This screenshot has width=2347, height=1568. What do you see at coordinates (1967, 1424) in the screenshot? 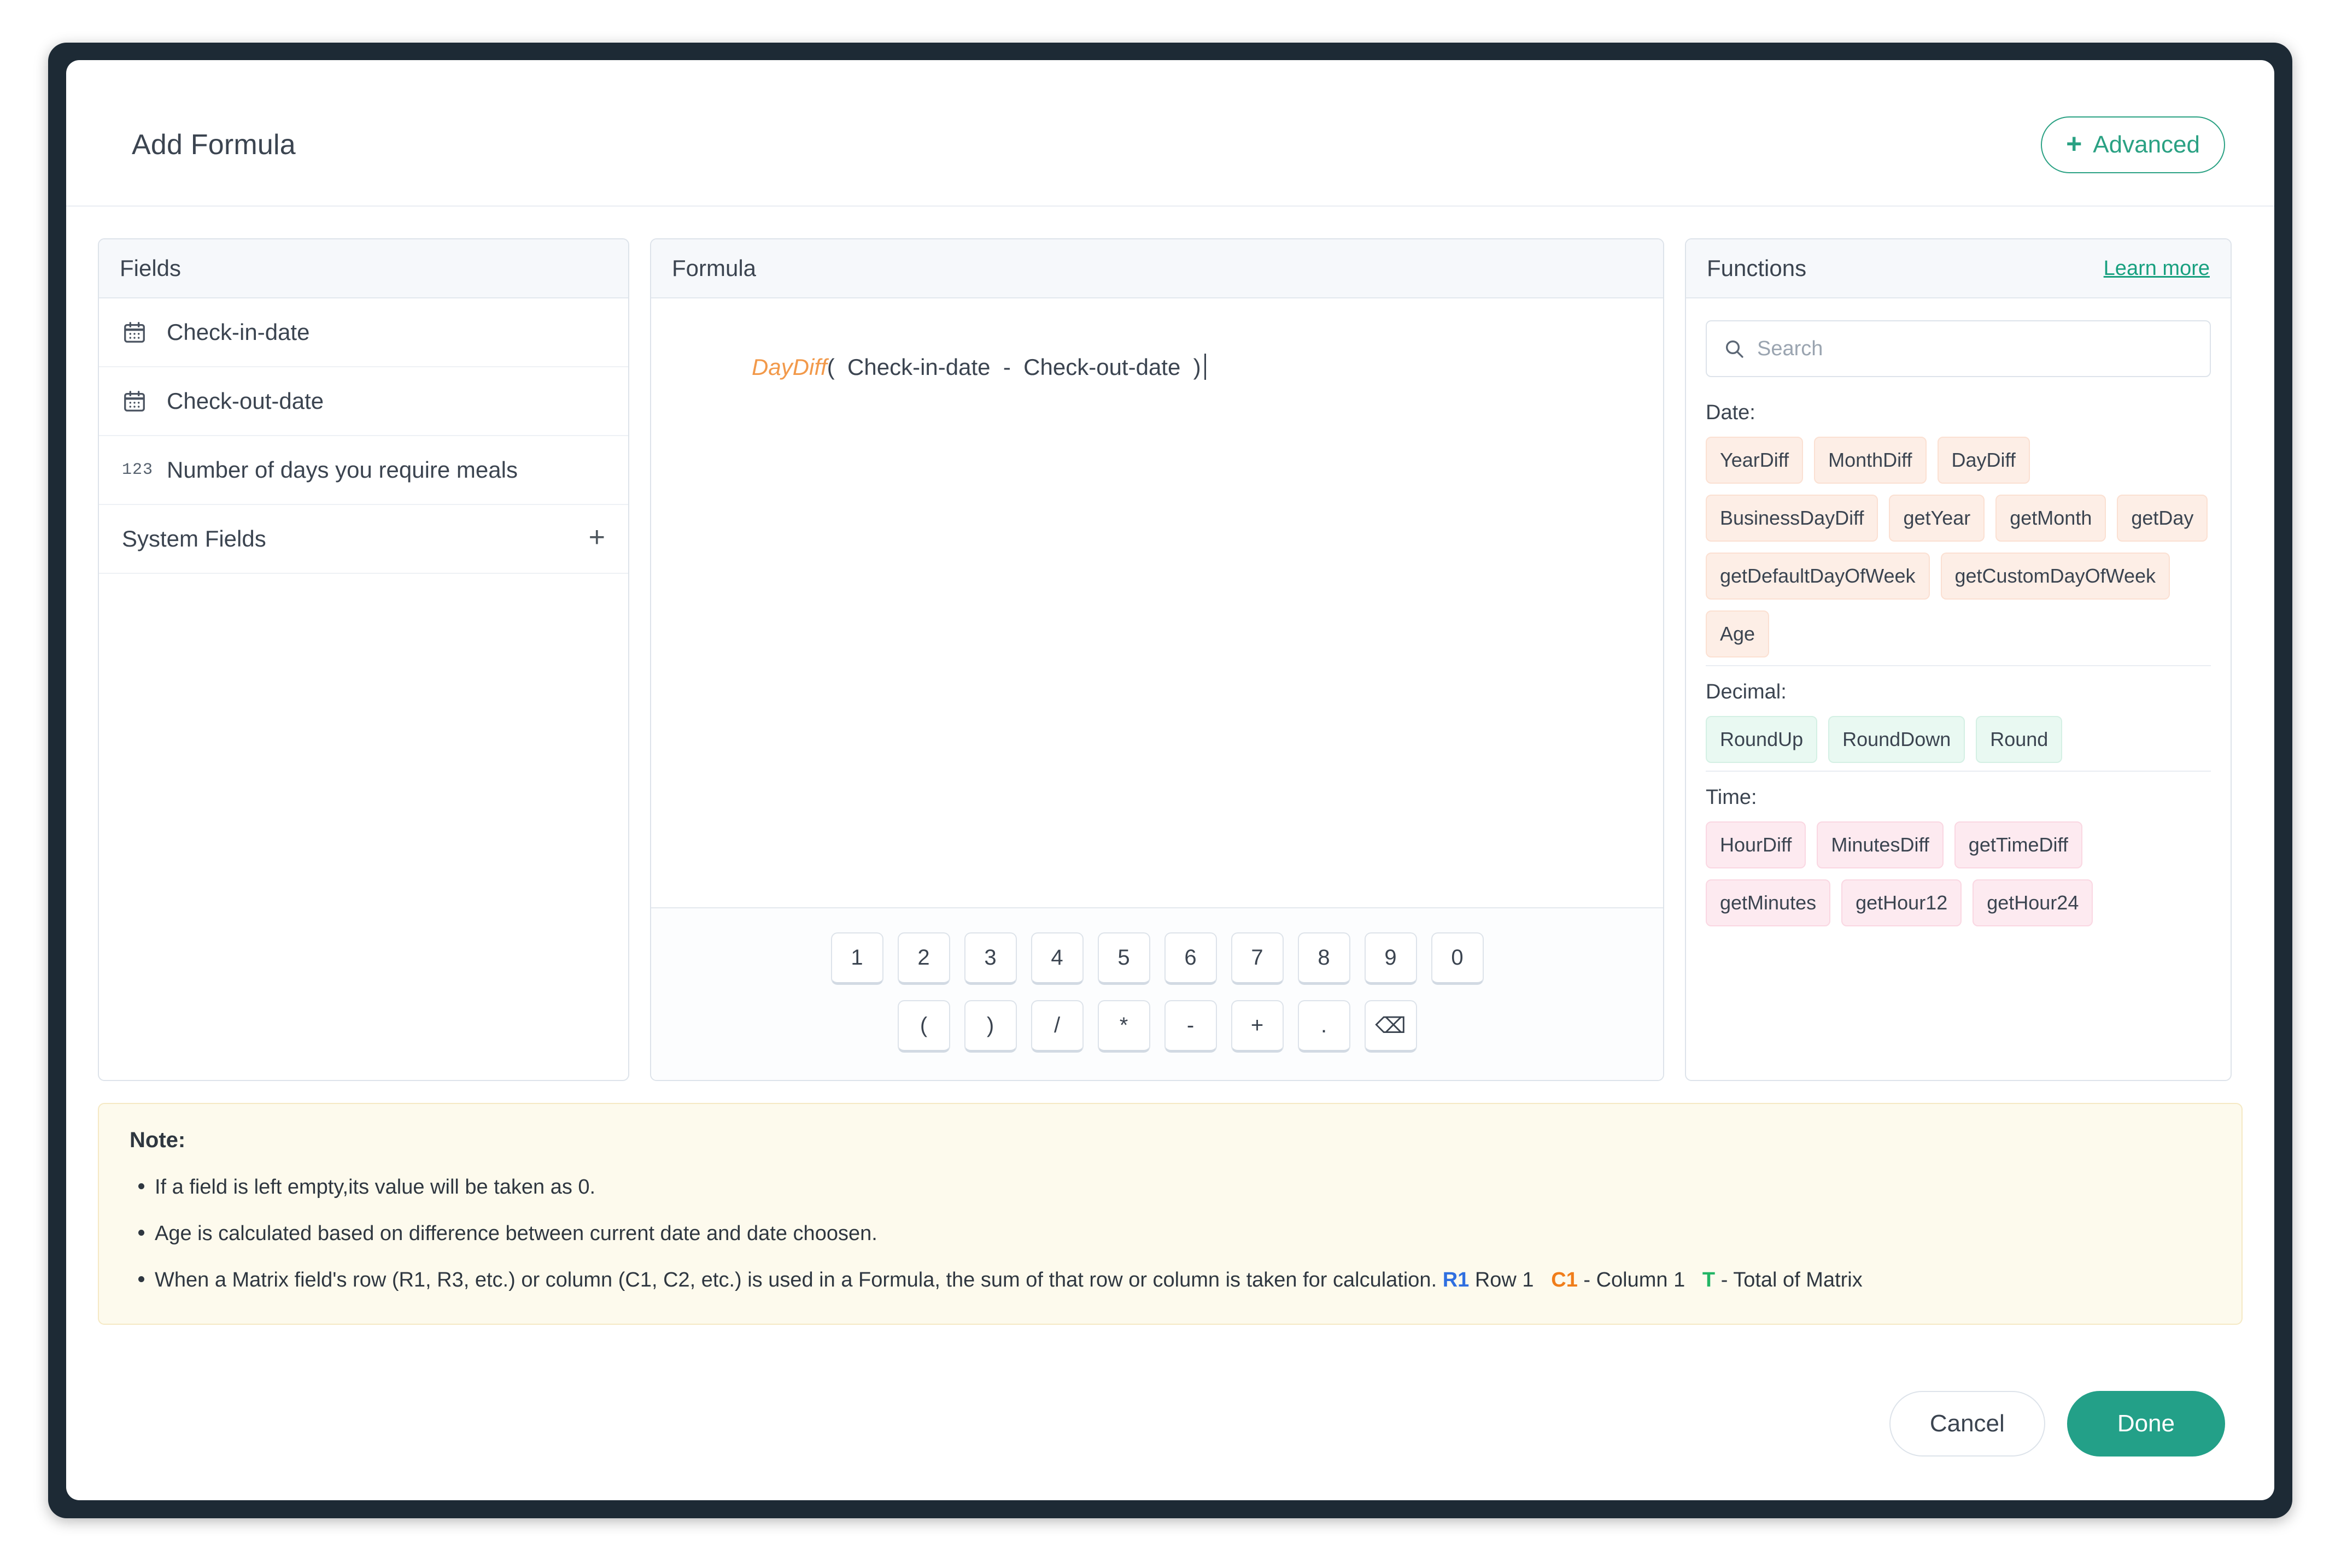
I see `cancel-button: Cancel` at bounding box center [1967, 1424].